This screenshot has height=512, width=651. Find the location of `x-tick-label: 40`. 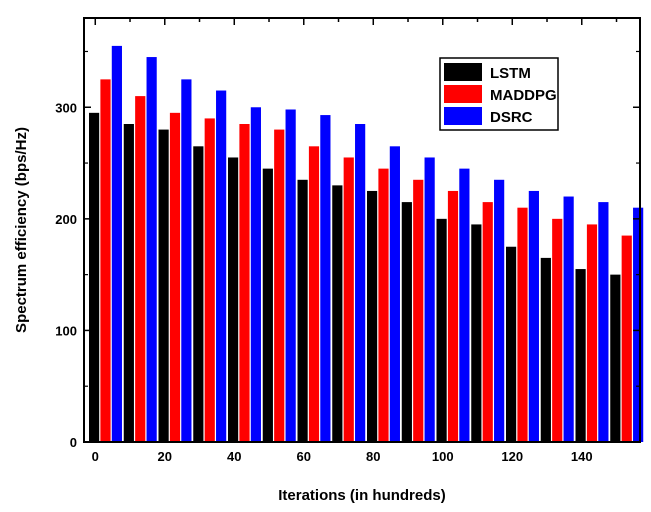

x-tick-label: 40 is located at coordinates (234, 456).